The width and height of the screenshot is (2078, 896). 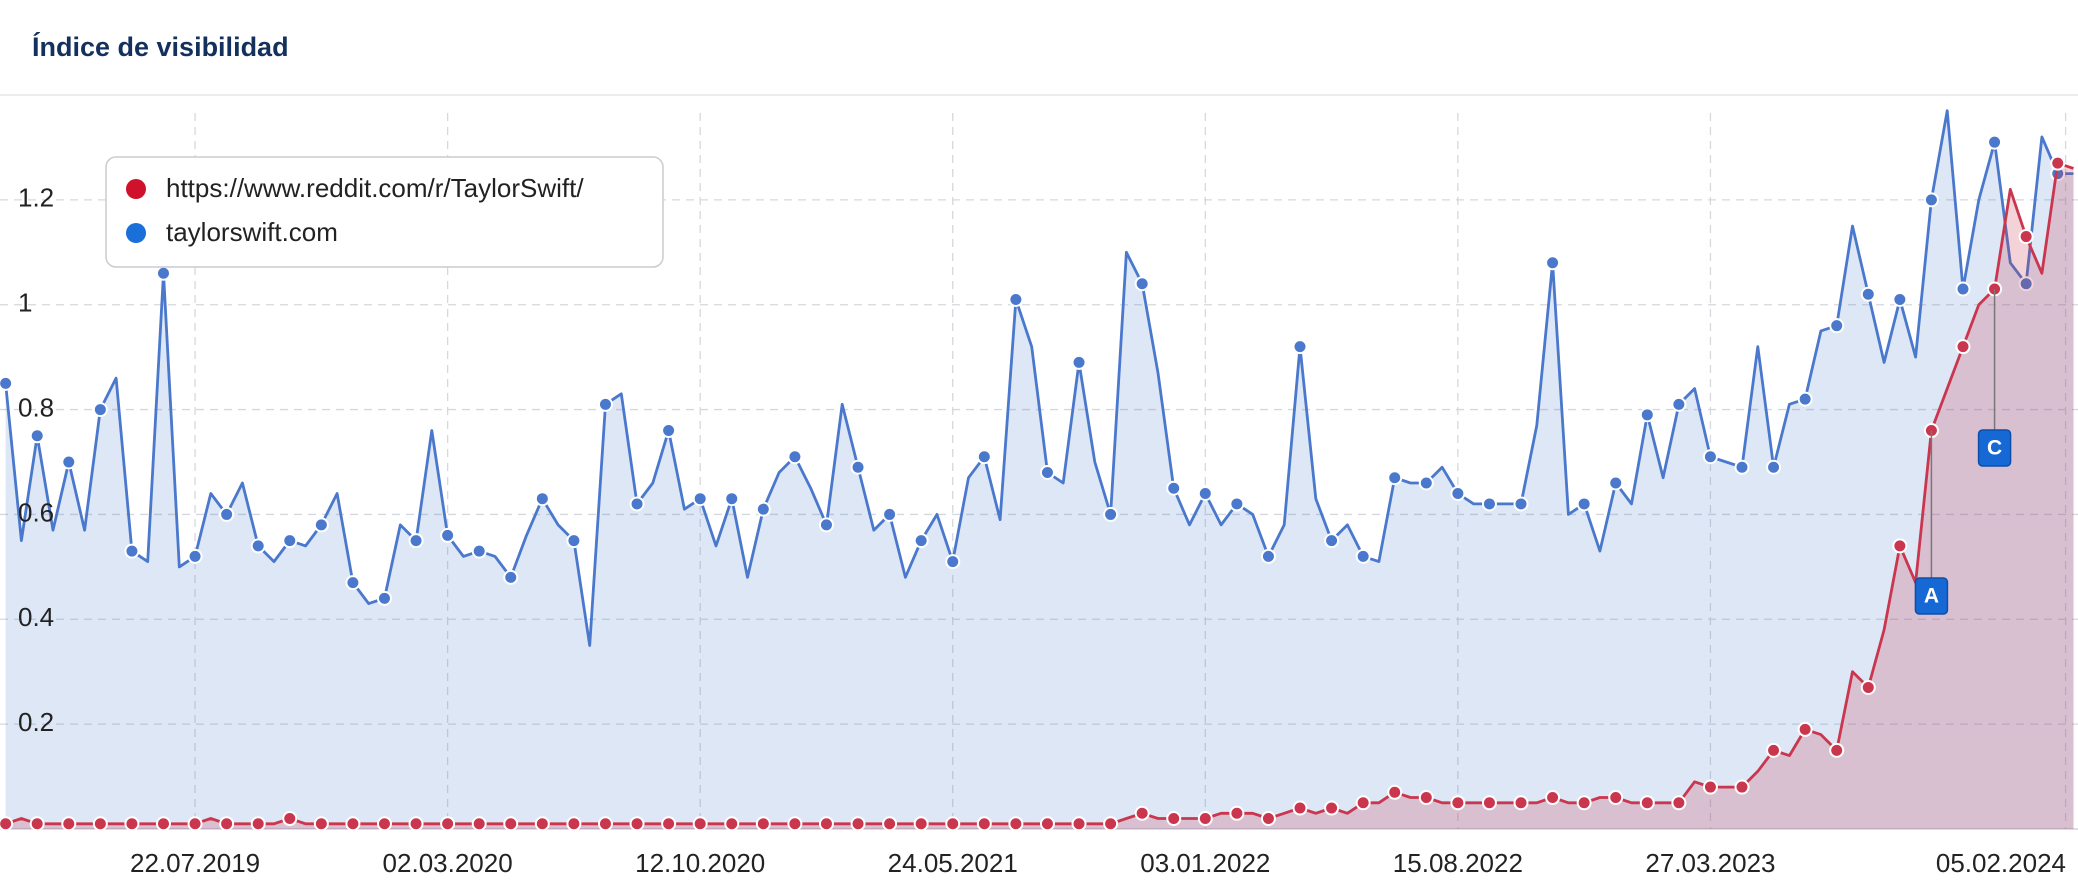 What do you see at coordinates (36, 198) in the screenshot?
I see `y-tick-label: 1.2` at bounding box center [36, 198].